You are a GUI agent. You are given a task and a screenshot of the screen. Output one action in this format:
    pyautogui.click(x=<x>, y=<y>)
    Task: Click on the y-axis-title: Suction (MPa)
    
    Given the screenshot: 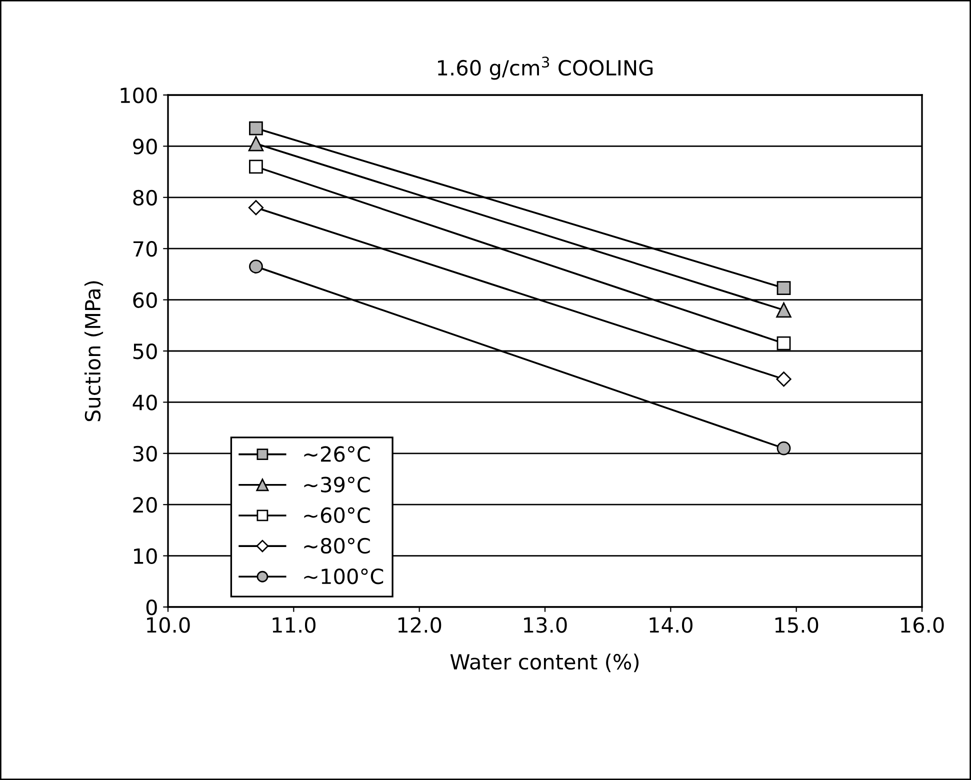 What is the action you would take?
    pyautogui.click(x=94, y=351)
    